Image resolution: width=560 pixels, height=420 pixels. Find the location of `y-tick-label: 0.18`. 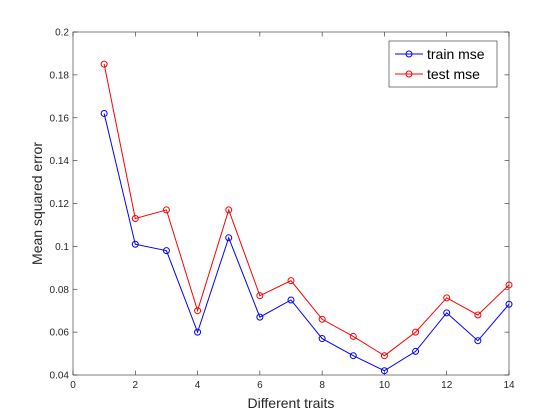

y-tick-label: 0.18 is located at coordinates (60, 75).